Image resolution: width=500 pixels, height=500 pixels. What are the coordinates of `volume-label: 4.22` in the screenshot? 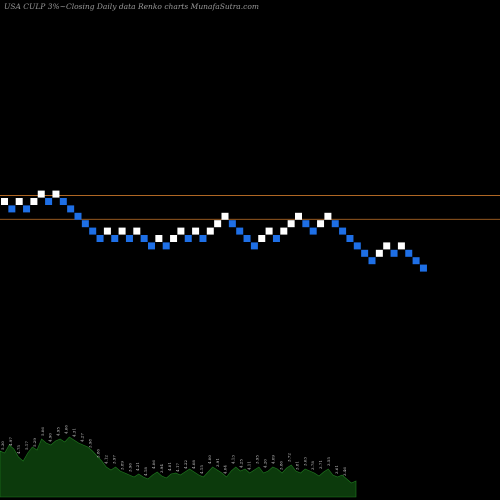 It's located at (185, 464).